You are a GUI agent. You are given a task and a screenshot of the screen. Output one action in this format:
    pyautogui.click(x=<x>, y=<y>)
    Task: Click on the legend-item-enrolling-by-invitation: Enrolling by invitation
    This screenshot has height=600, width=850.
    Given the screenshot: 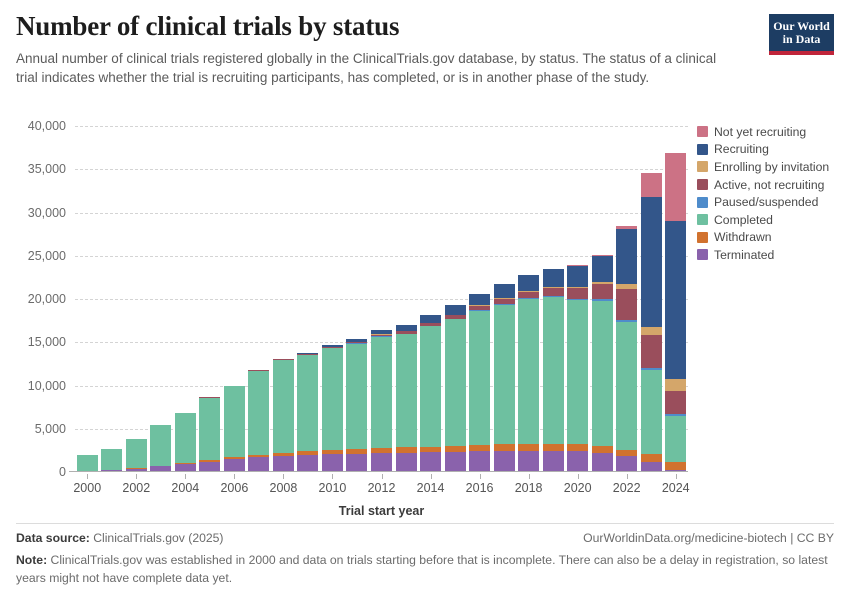 What is the action you would take?
    pyautogui.click(x=772, y=167)
    